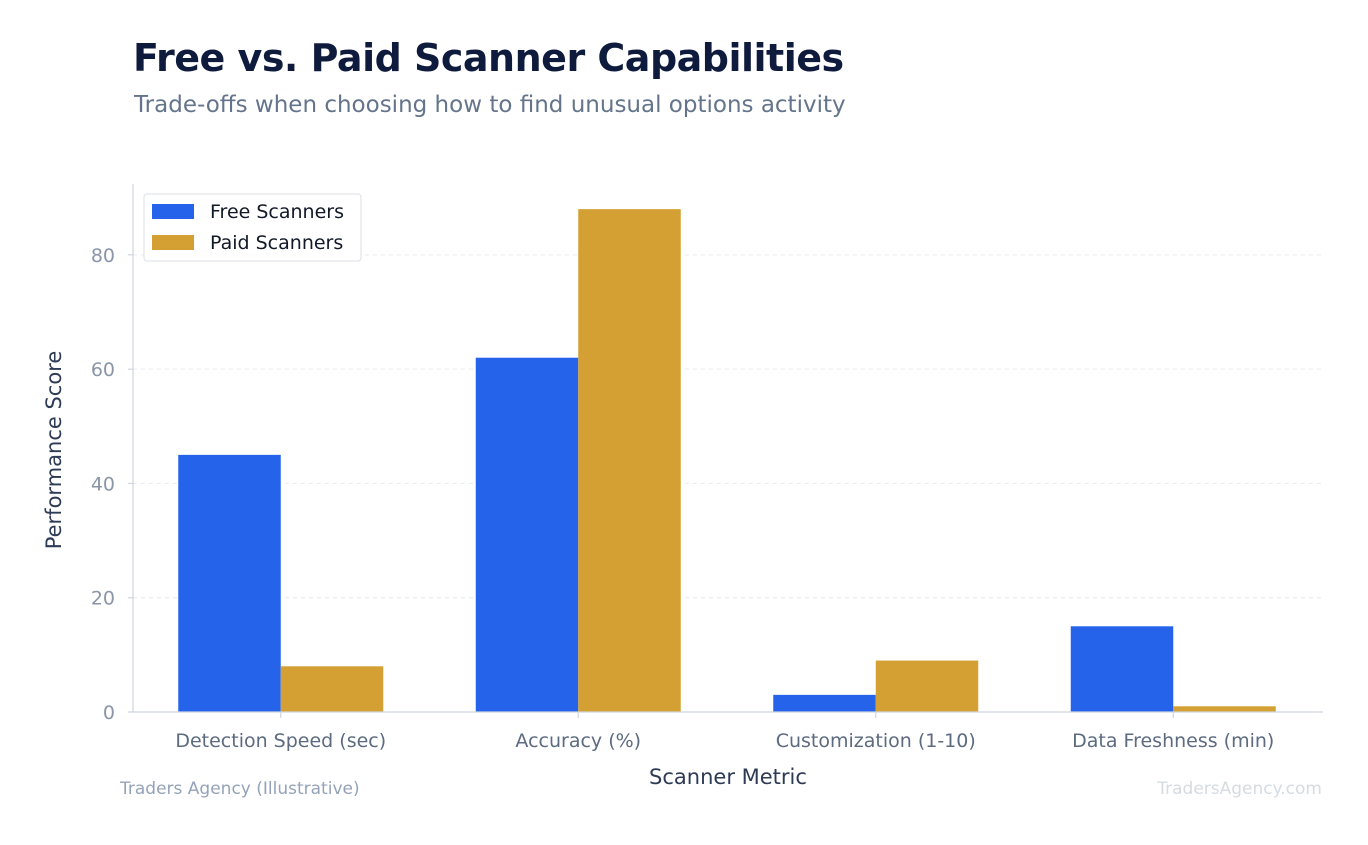 The image size is (1368, 845). Describe the element at coordinates (277, 212) in the screenshot. I see `legend-label: Free Scanners` at that location.